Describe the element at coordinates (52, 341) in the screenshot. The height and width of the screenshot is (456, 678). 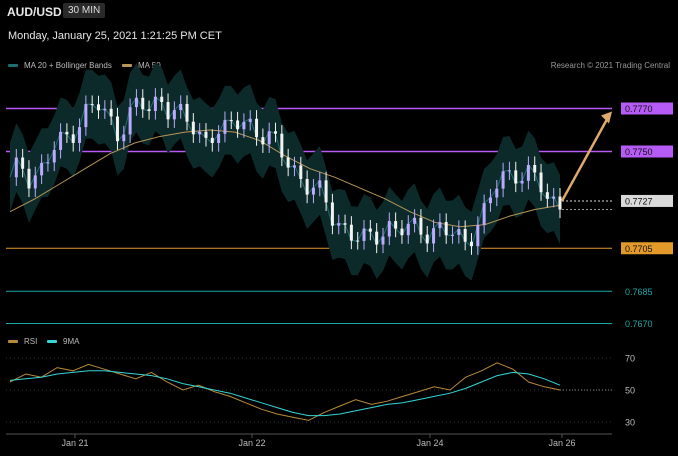
I see `legend-swatch-ma9` at that location.